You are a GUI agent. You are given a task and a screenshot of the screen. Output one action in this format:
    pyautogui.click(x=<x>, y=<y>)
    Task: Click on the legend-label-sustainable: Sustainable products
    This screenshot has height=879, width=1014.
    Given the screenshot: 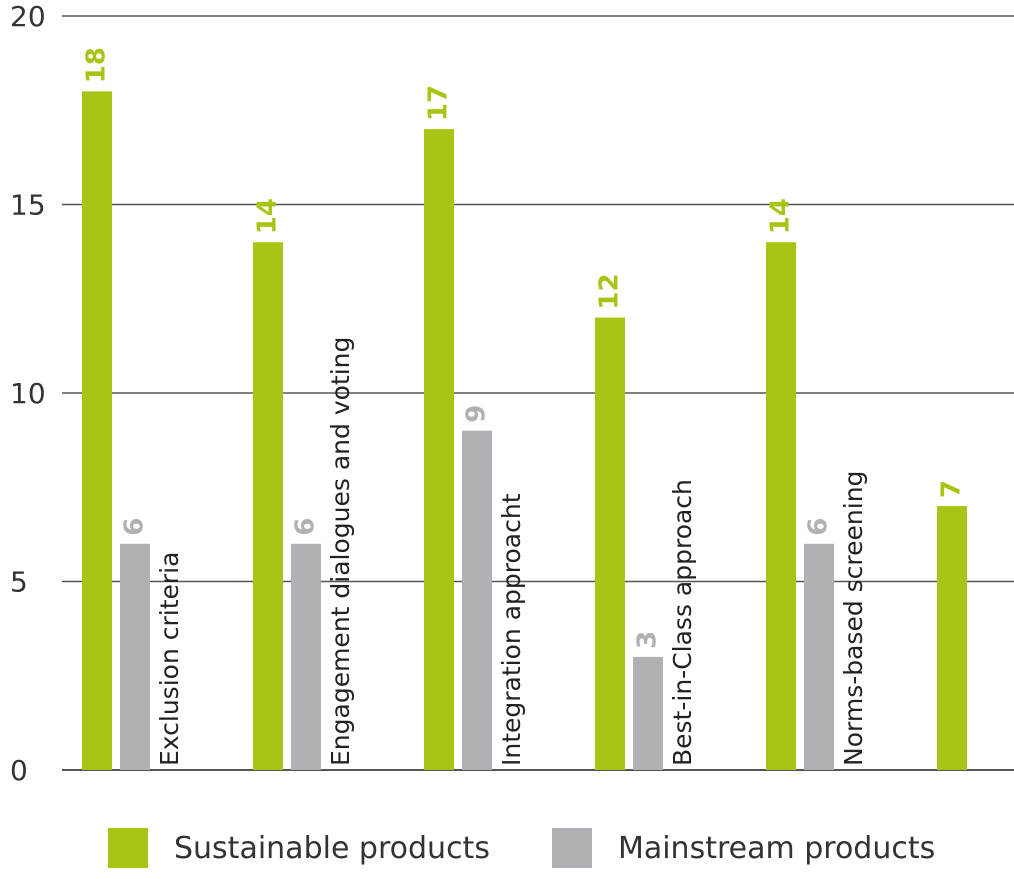 What is the action you would take?
    pyautogui.click(x=332, y=848)
    